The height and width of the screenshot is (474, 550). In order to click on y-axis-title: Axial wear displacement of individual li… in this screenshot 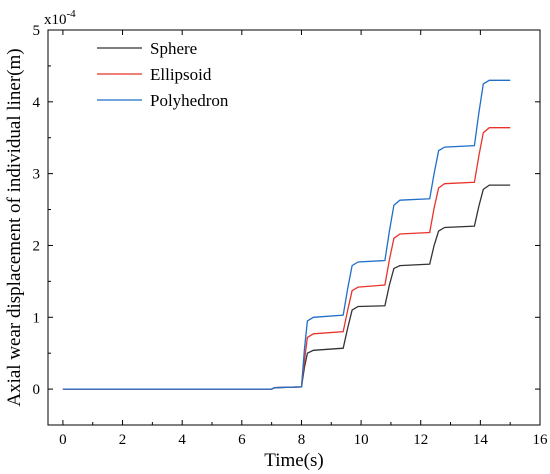, I will do `click(14, 227)`.